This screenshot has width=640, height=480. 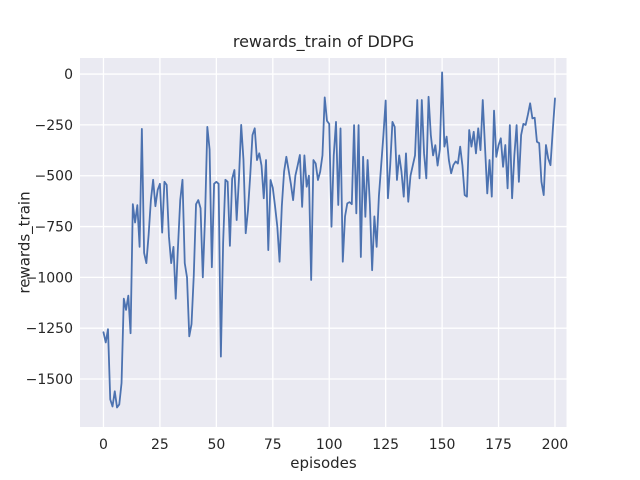 I want to click on y-tick-label: −1500, so click(x=49, y=380).